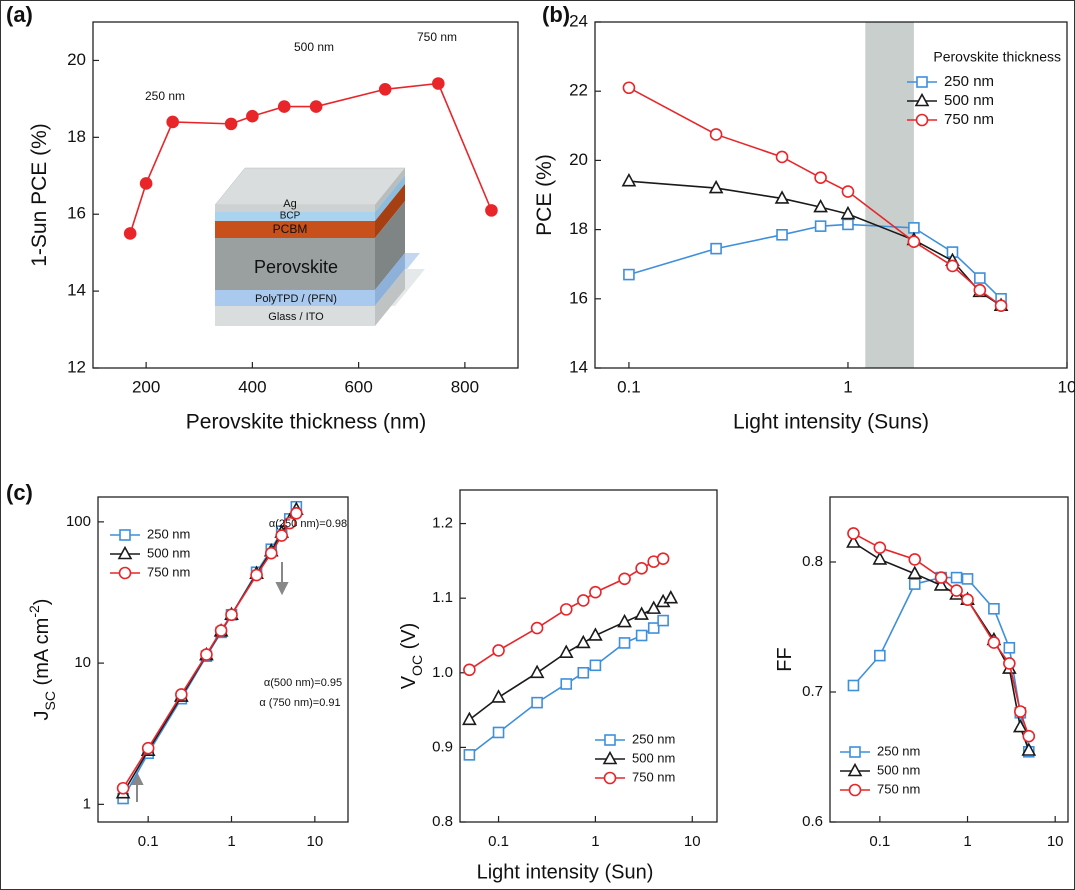 The width and height of the screenshot is (1075, 890). Describe the element at coordinates (442, 597) in the screenshot. I see `y-tick-label: 1.1` at that location.